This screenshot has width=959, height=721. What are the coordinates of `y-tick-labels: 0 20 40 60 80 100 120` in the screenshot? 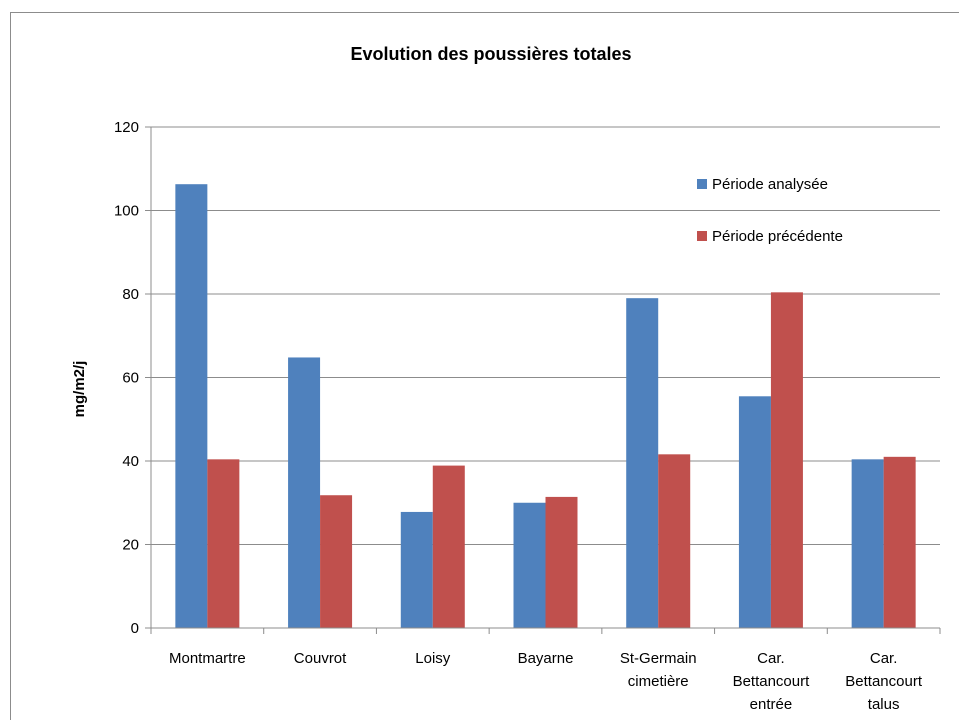 It's located at (126, 378).